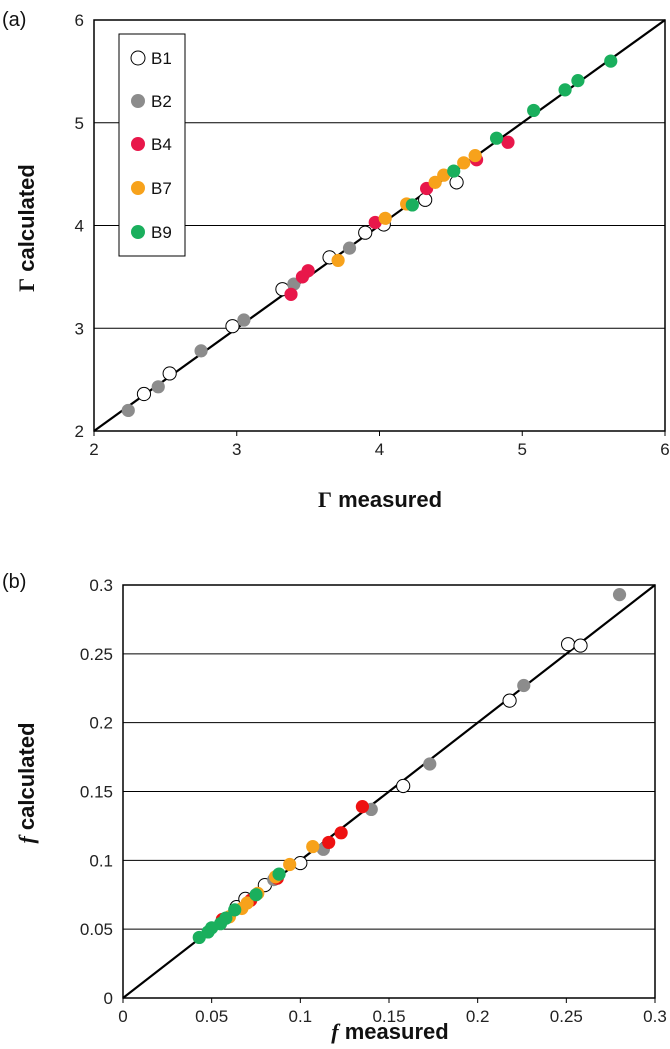  Describe the element at coordinates (138, 101) in the screenshot. I see `legend-marker-b2` at that location.